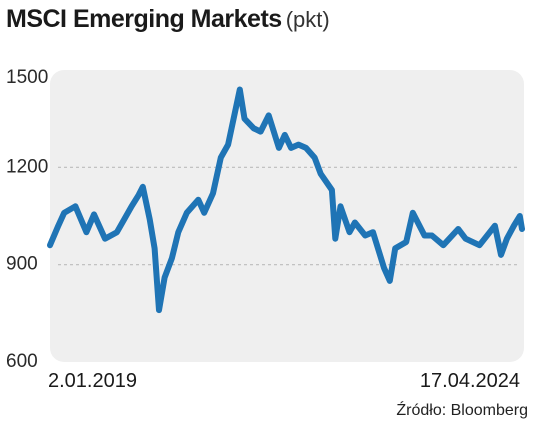 The width and height of the screenshot is (536, 428). I want to click on y-axis-ticks: 600 900 1200 1500, so click(27, 219).